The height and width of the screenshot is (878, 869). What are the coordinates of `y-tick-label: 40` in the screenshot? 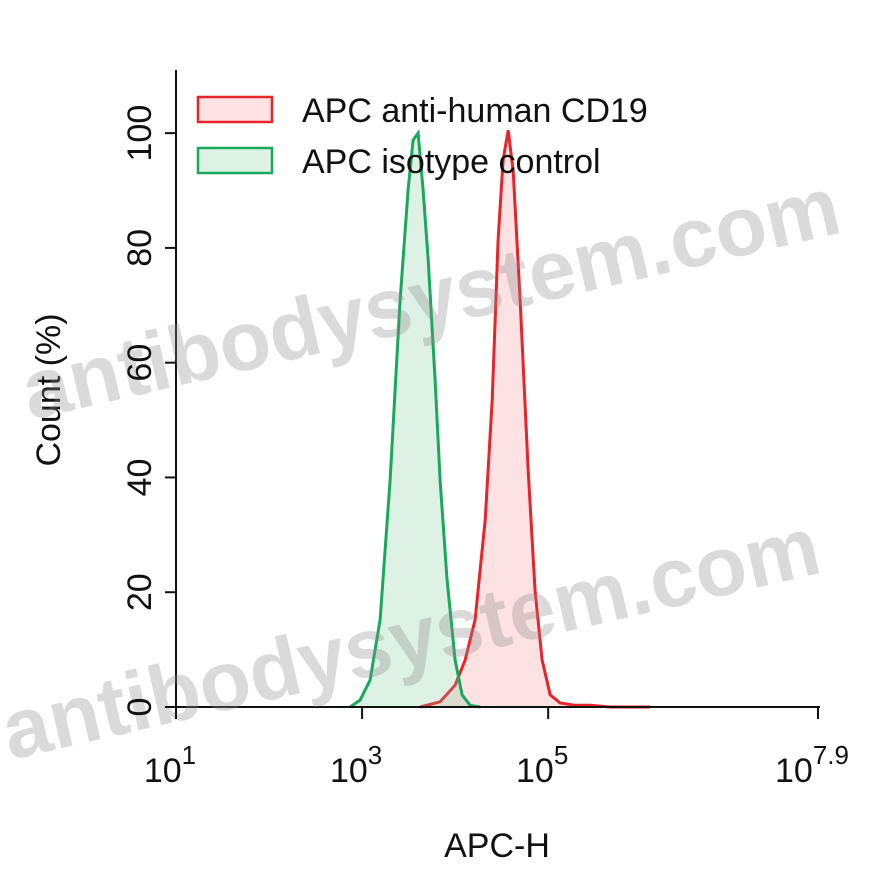 It's located at (140, 478).